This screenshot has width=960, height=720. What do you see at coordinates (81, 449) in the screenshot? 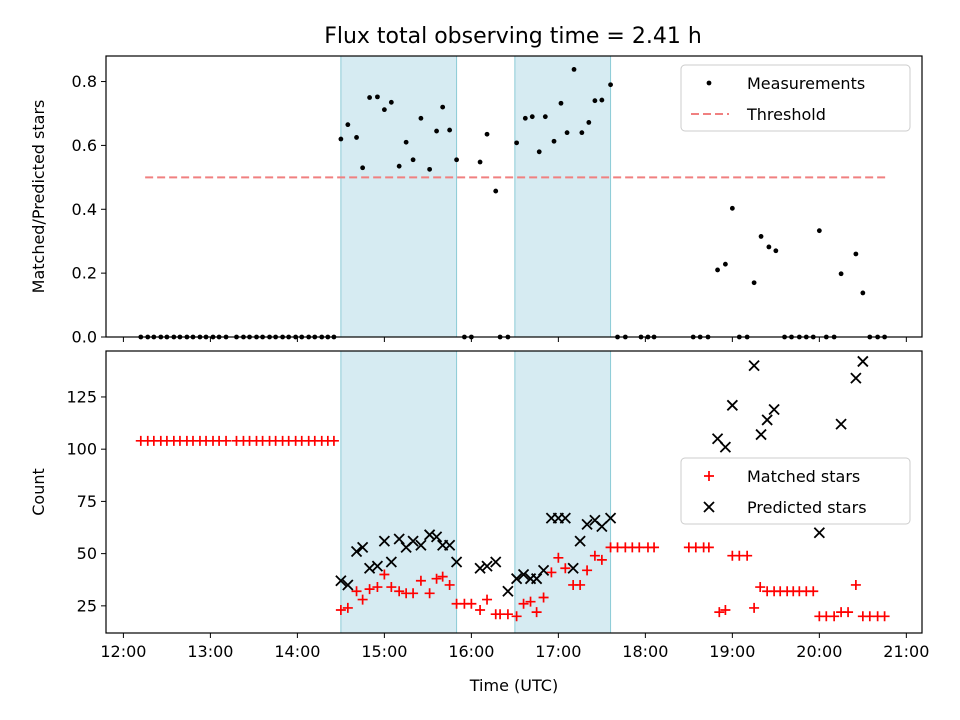
I see `y-tick-label: 100` at bounding box center [81, 449].